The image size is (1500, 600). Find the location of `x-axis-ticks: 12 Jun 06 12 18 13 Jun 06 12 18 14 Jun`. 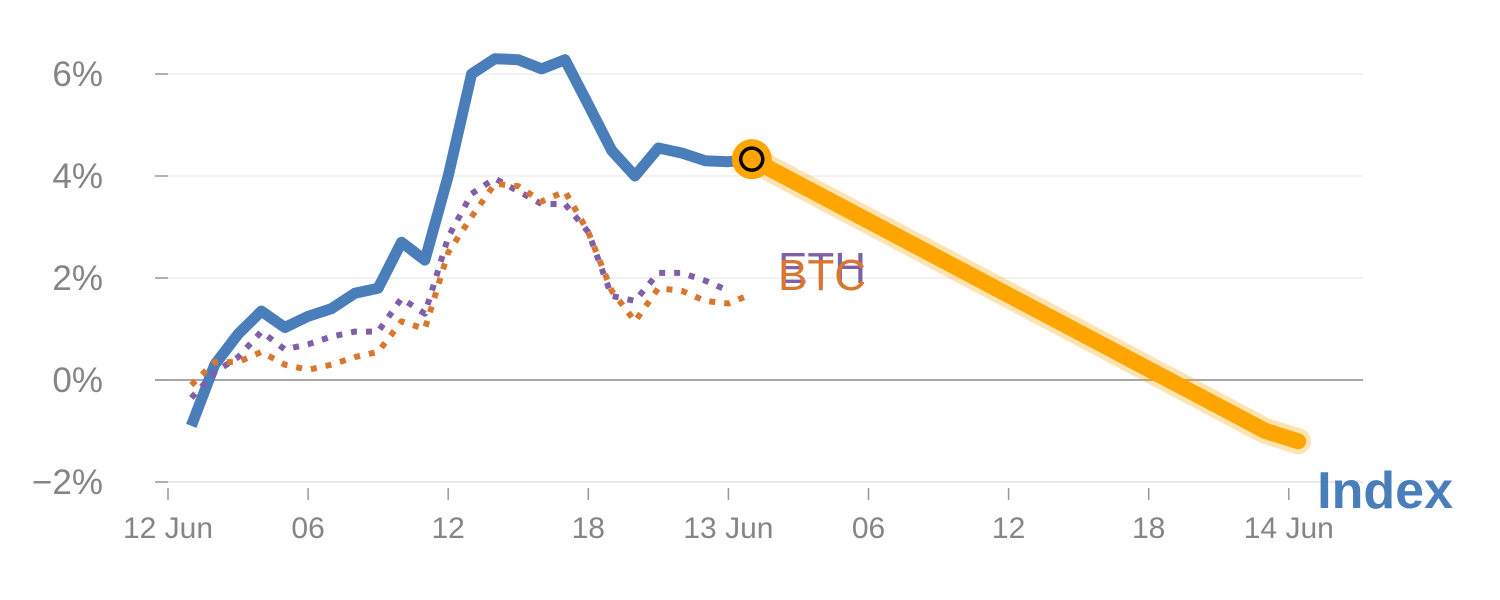

x-axis-ticks: 12 Jun 06 12 18 13 Jun 06 12 18 14 Jun is located at coordinates (728, 516).